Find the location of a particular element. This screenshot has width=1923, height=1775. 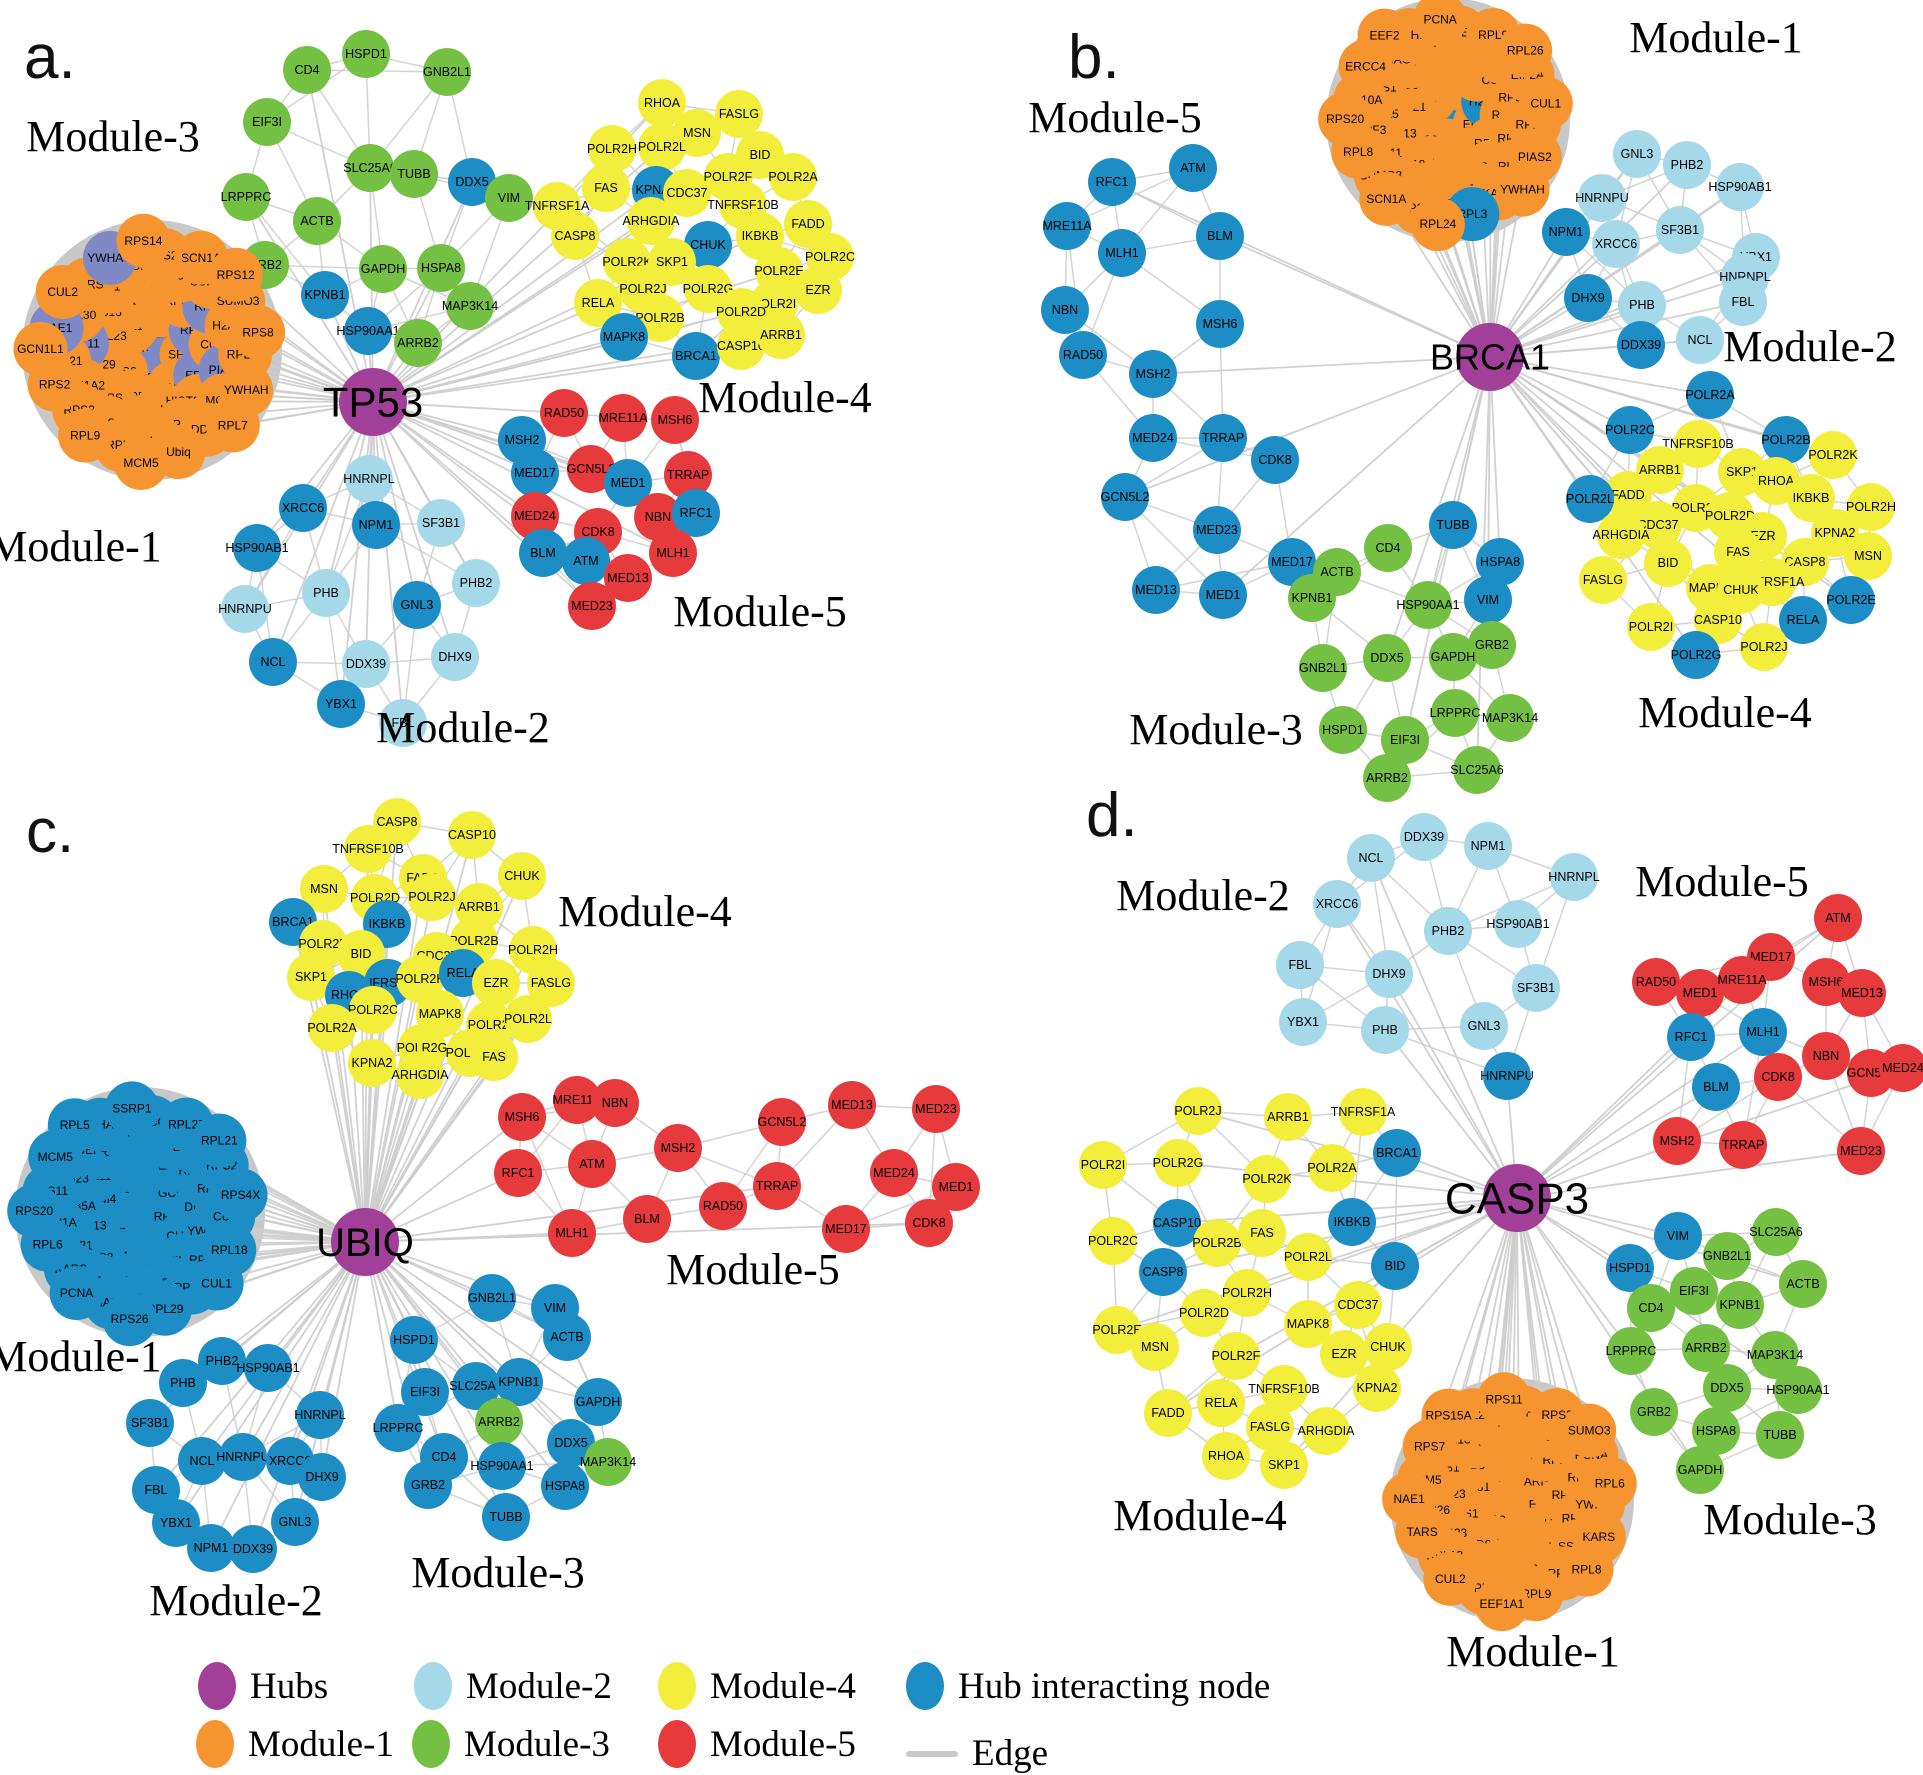

node-MED13: MED13 is located at coordinates (1156, 590).